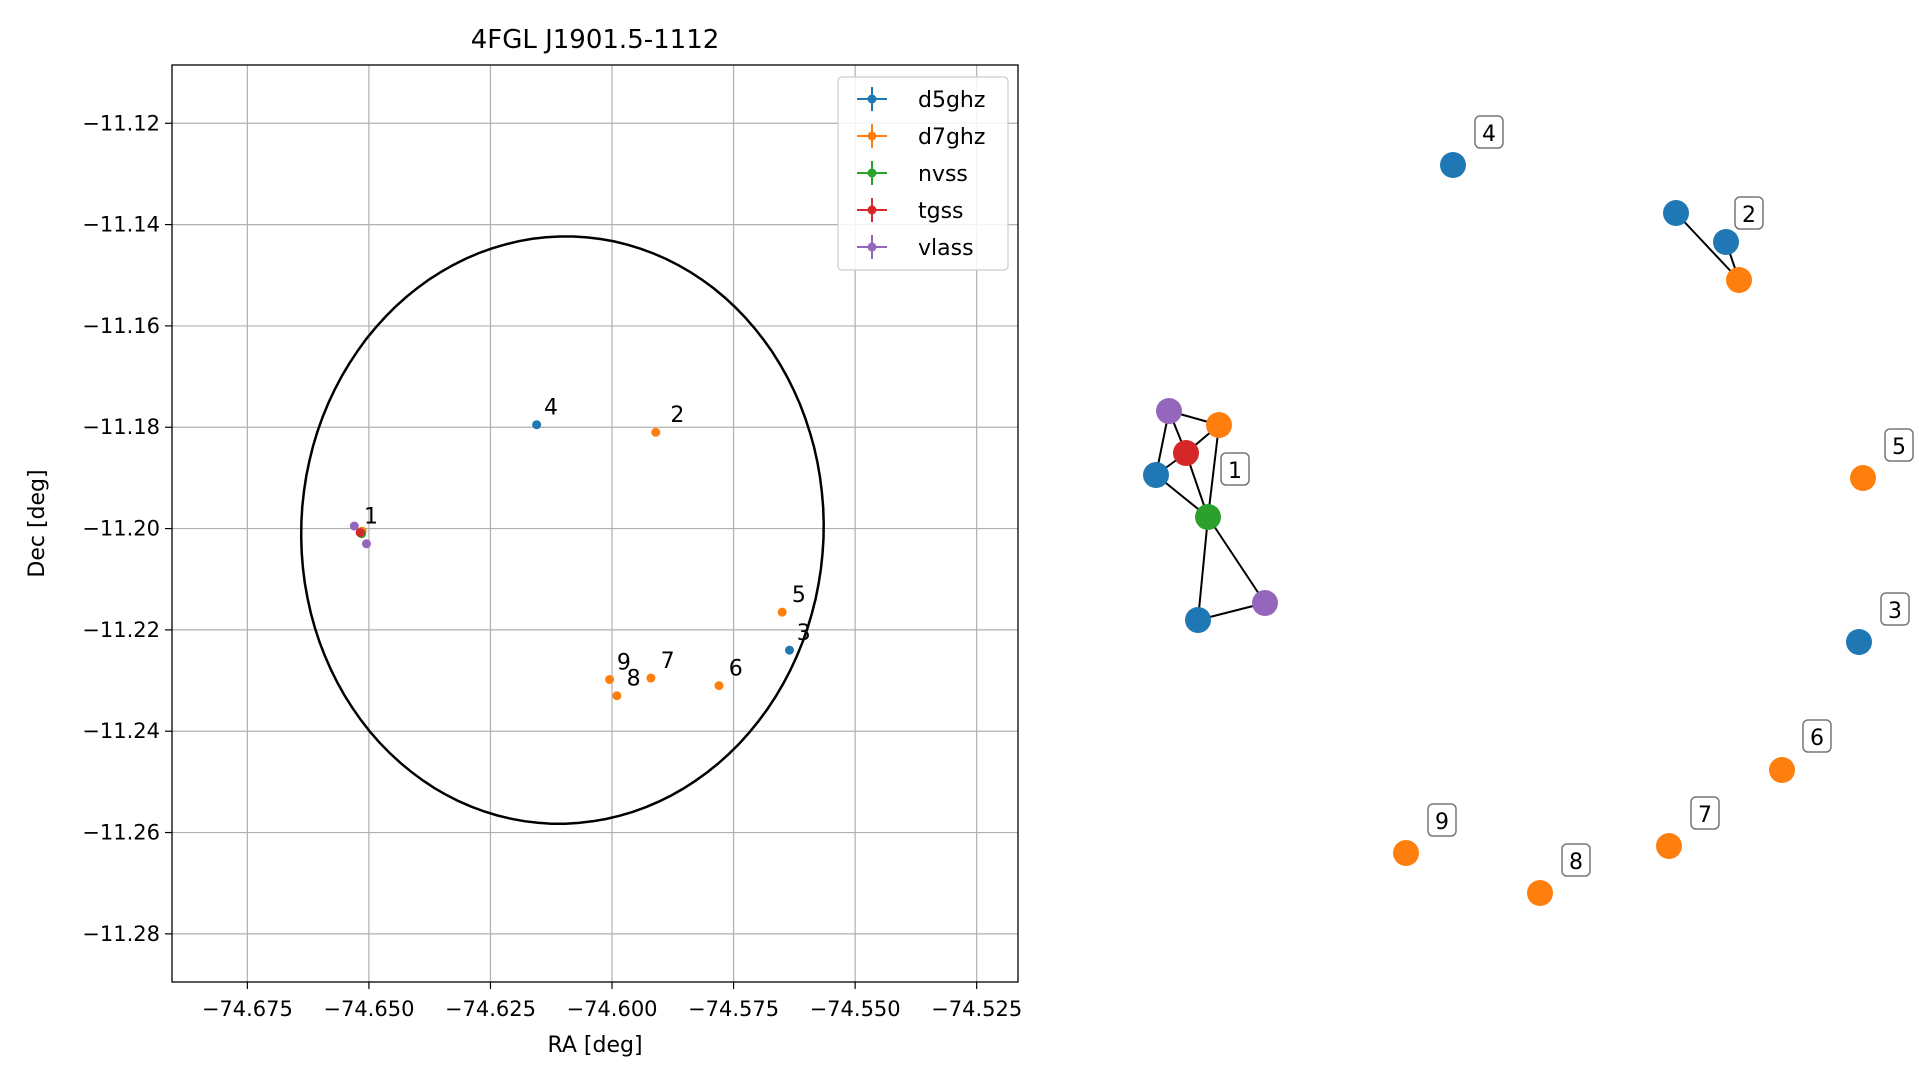 This screenshot has width=1919, height=1080. I want to click on tgss-node, so click(1186, 453).